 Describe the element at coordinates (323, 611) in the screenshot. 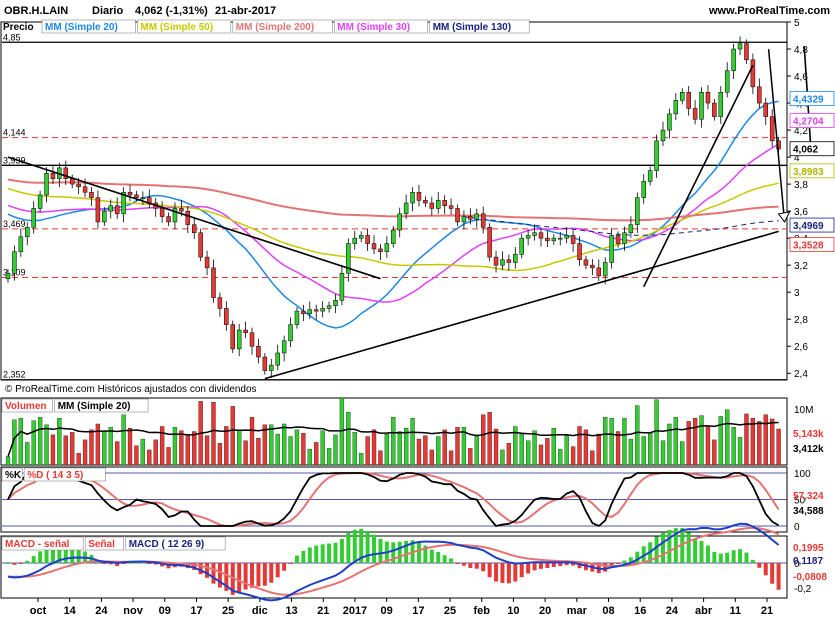

I see `x-tick-label: 21` at that location.